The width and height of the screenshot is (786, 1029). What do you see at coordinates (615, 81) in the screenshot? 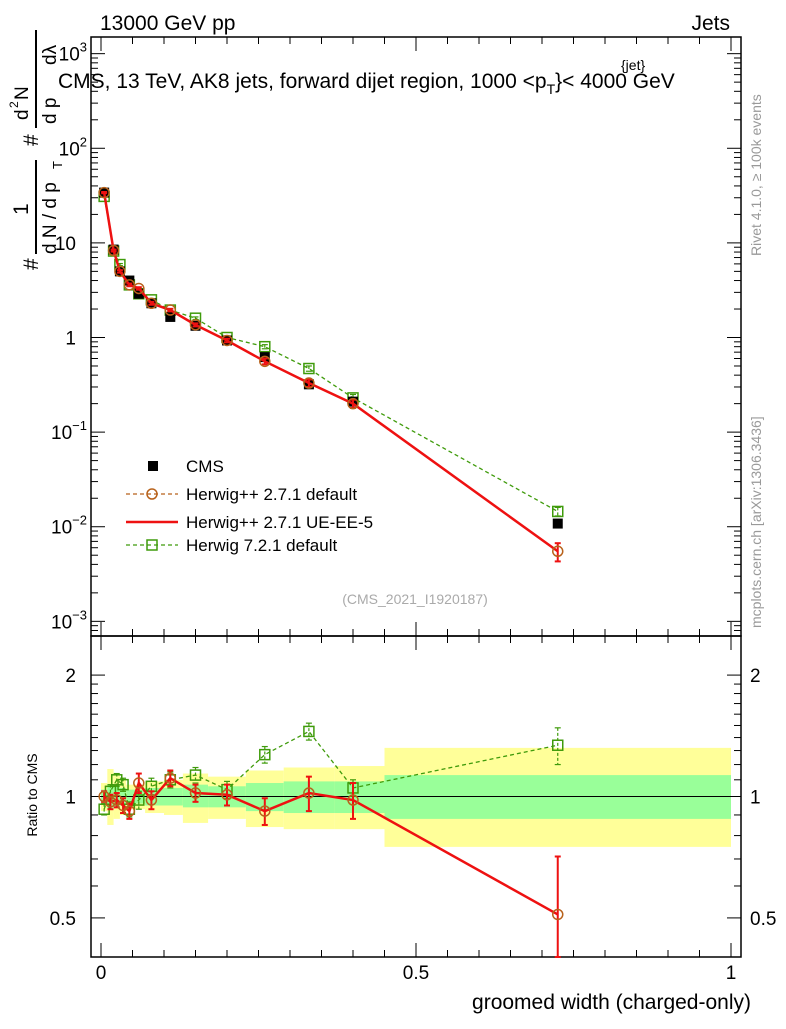
I see `plot-title-end: }< 4000 GeV` at bounding box center [615, 81].